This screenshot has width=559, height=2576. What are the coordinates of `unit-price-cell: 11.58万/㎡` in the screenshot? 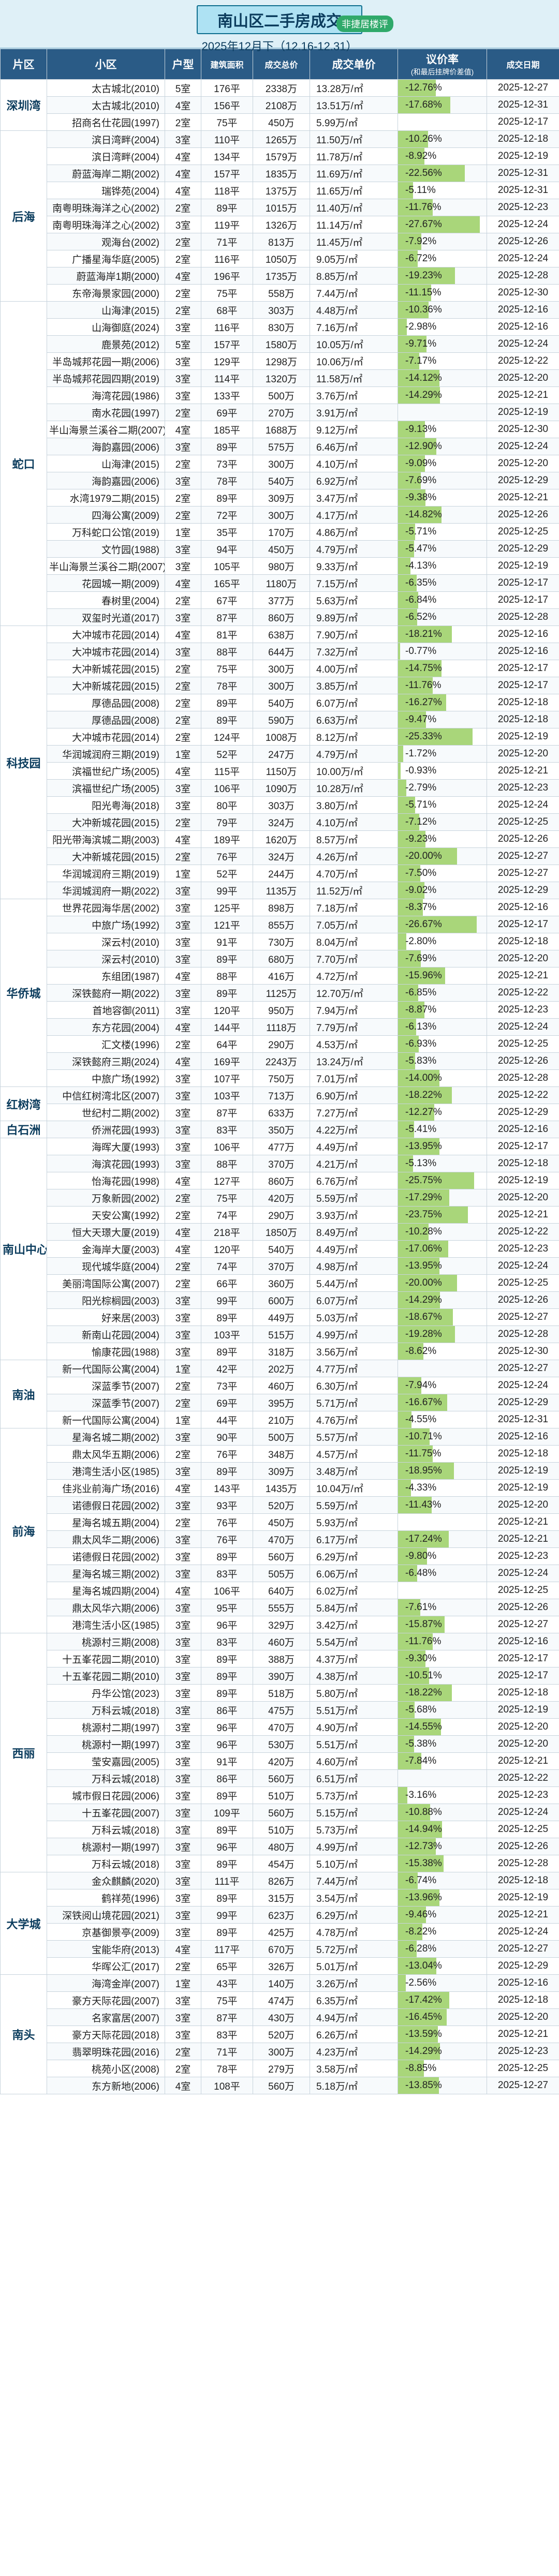 It's located at (354, 378).